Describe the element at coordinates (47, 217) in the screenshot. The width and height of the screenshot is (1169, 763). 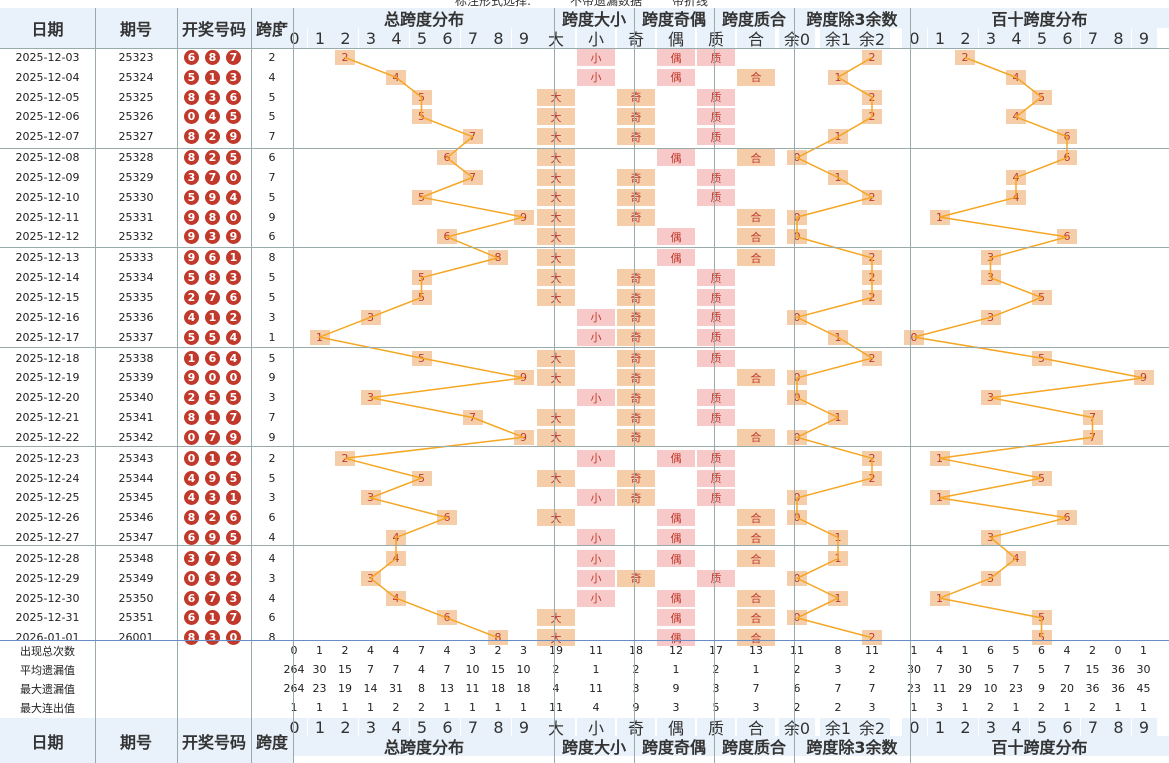
I see `row-date: 2025-12-11` at that location.